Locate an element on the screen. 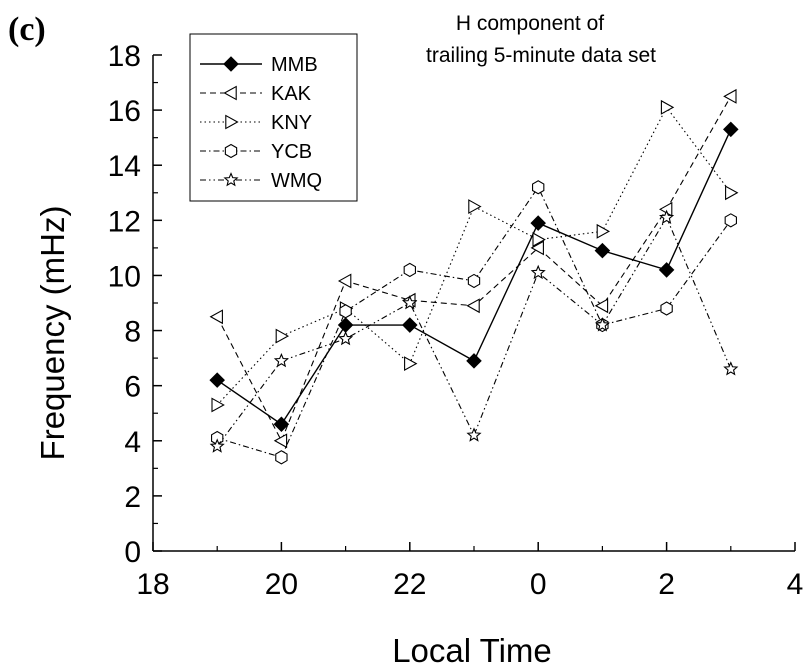 The height and width of the screenshot is (666, 809). y-tick-label: 12 is located at coordinates (124, 221).